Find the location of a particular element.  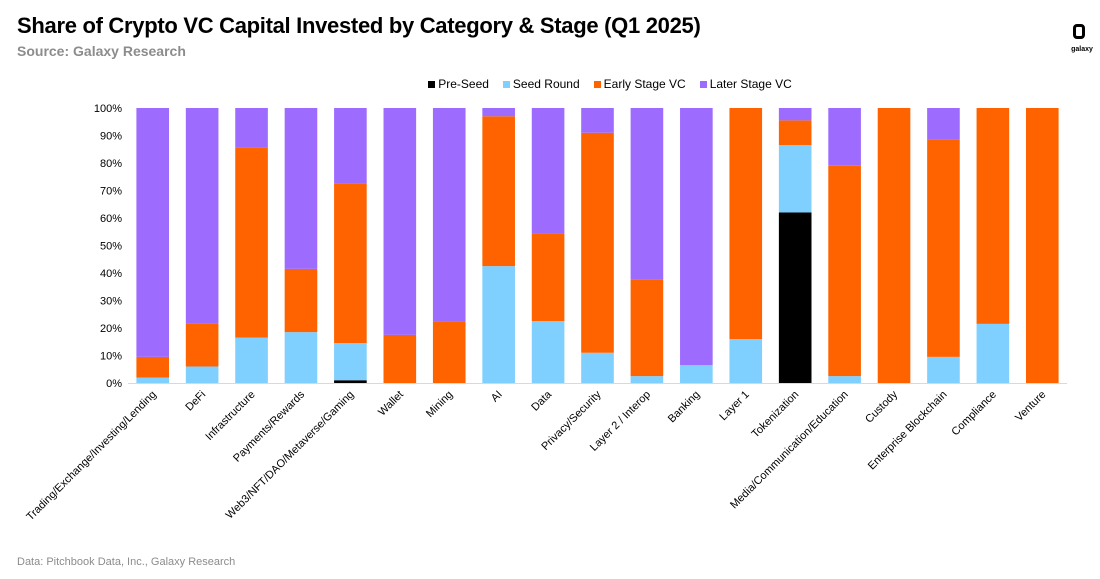

legend-item: Pre-Seed is located at coordinates (398, 84).